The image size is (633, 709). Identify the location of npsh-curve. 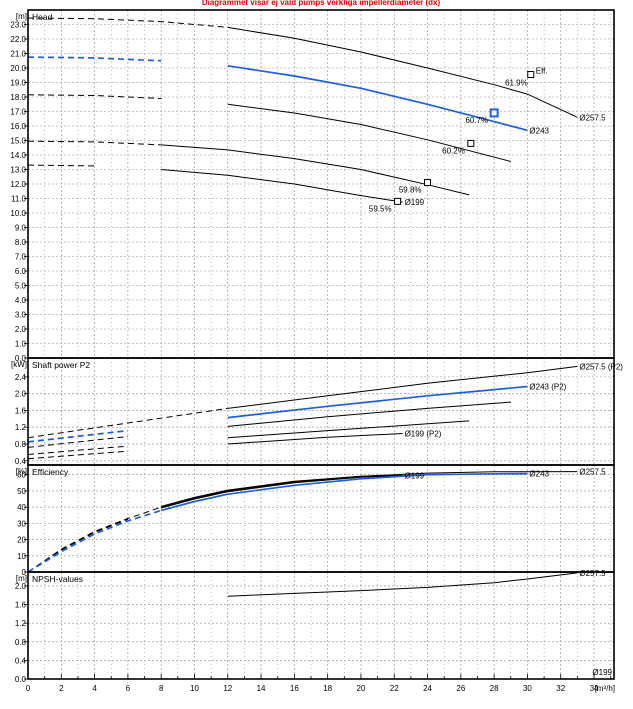
(402, 584).